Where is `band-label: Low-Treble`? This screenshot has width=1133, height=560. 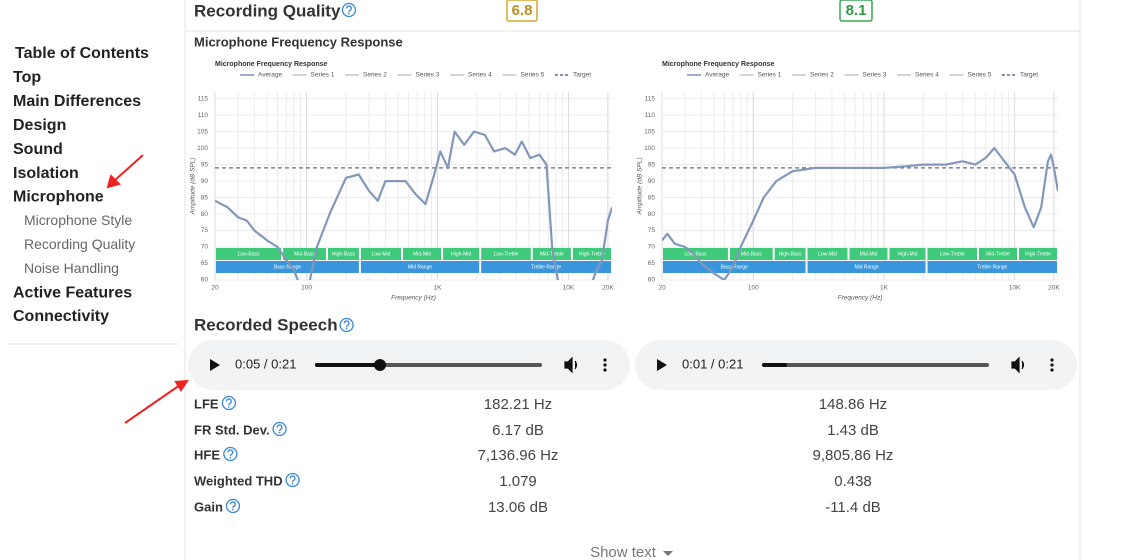
band-label: Low-Treble is located at coordinates (506, 254).